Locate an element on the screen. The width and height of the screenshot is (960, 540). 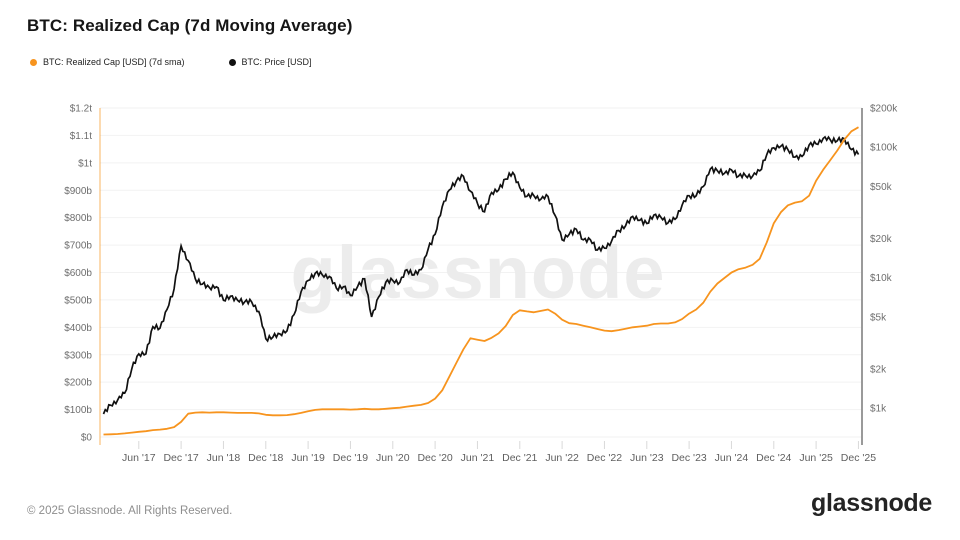
svg-text: $400b is located at coordinates (78, 328).